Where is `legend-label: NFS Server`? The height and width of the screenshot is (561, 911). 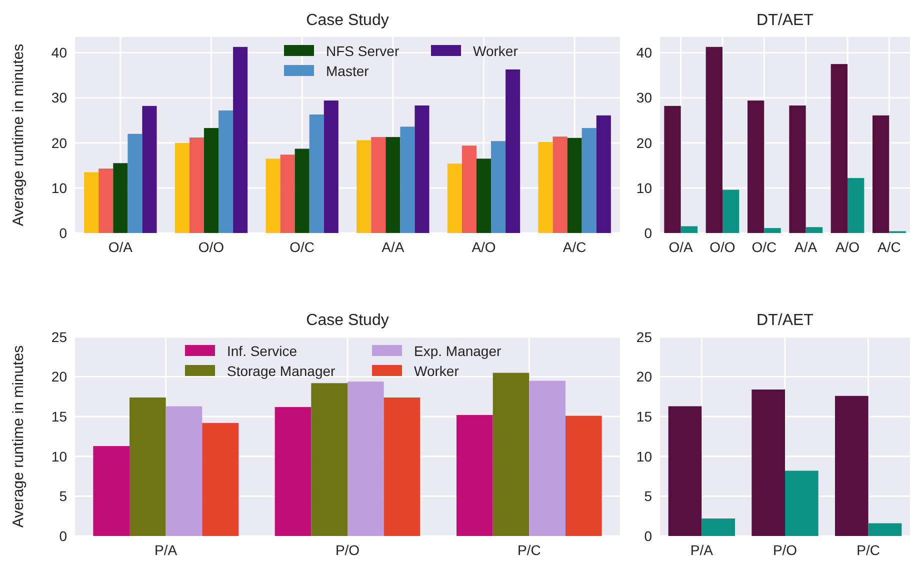
legend-label: NFS Server is located at coordinates (363, 51).